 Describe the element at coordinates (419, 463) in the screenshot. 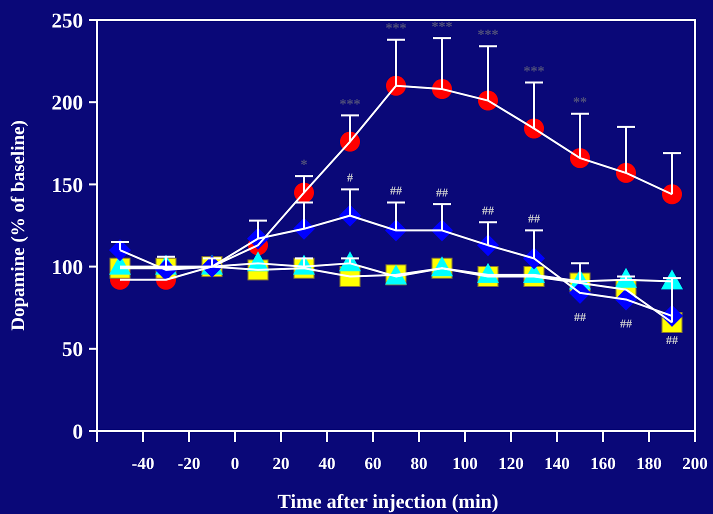

I see `x-tick-label: 80` at that location.